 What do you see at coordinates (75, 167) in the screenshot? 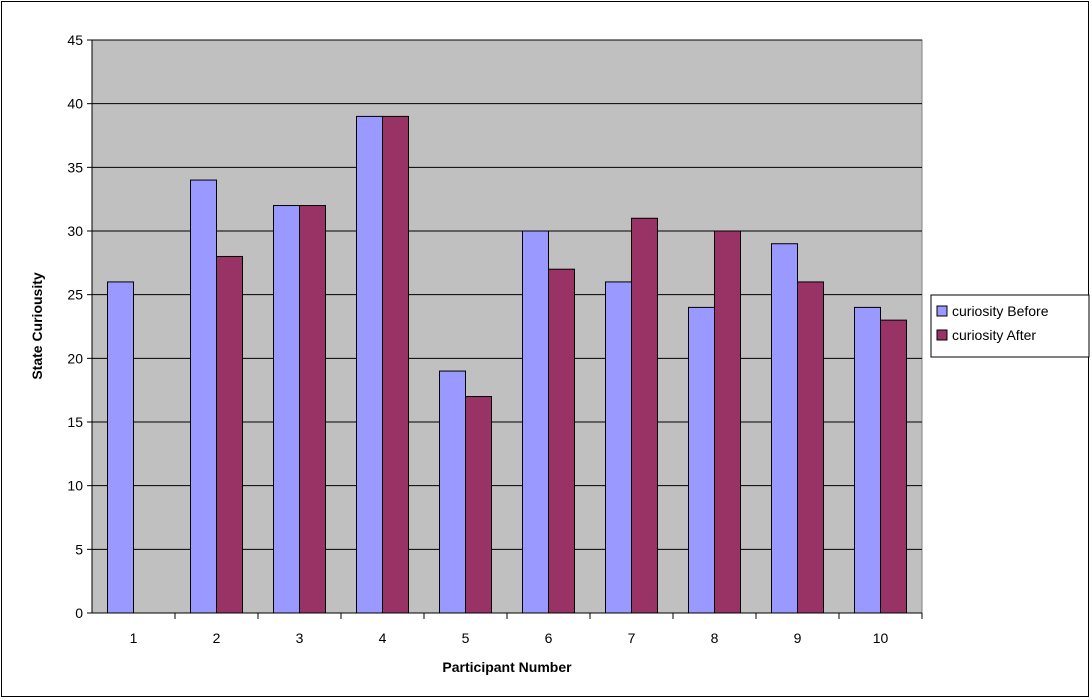
I see `y-tick-label: 35` at bounding box center [75, 167].